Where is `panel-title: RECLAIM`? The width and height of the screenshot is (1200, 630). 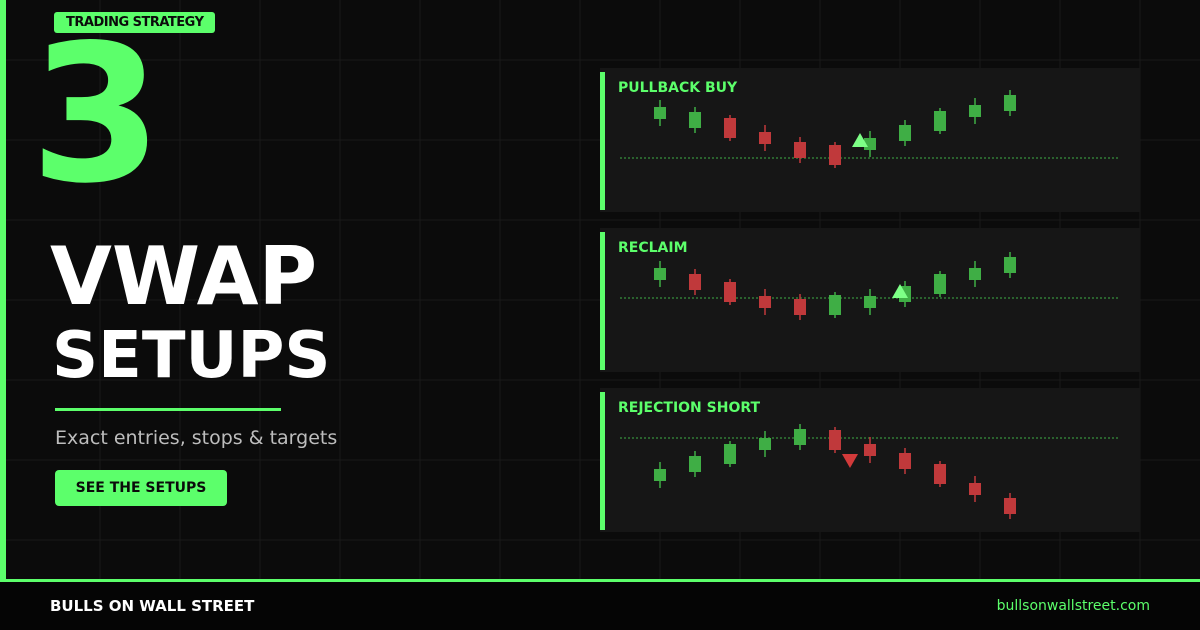
panel-title: RECLAIM is located at coordinates (653, 248).